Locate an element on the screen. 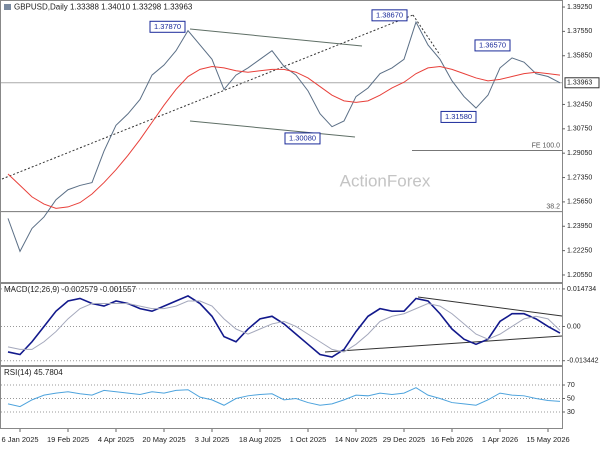  x-tick-label: 18 Aug 2025 is located at coordinates (260, 439).